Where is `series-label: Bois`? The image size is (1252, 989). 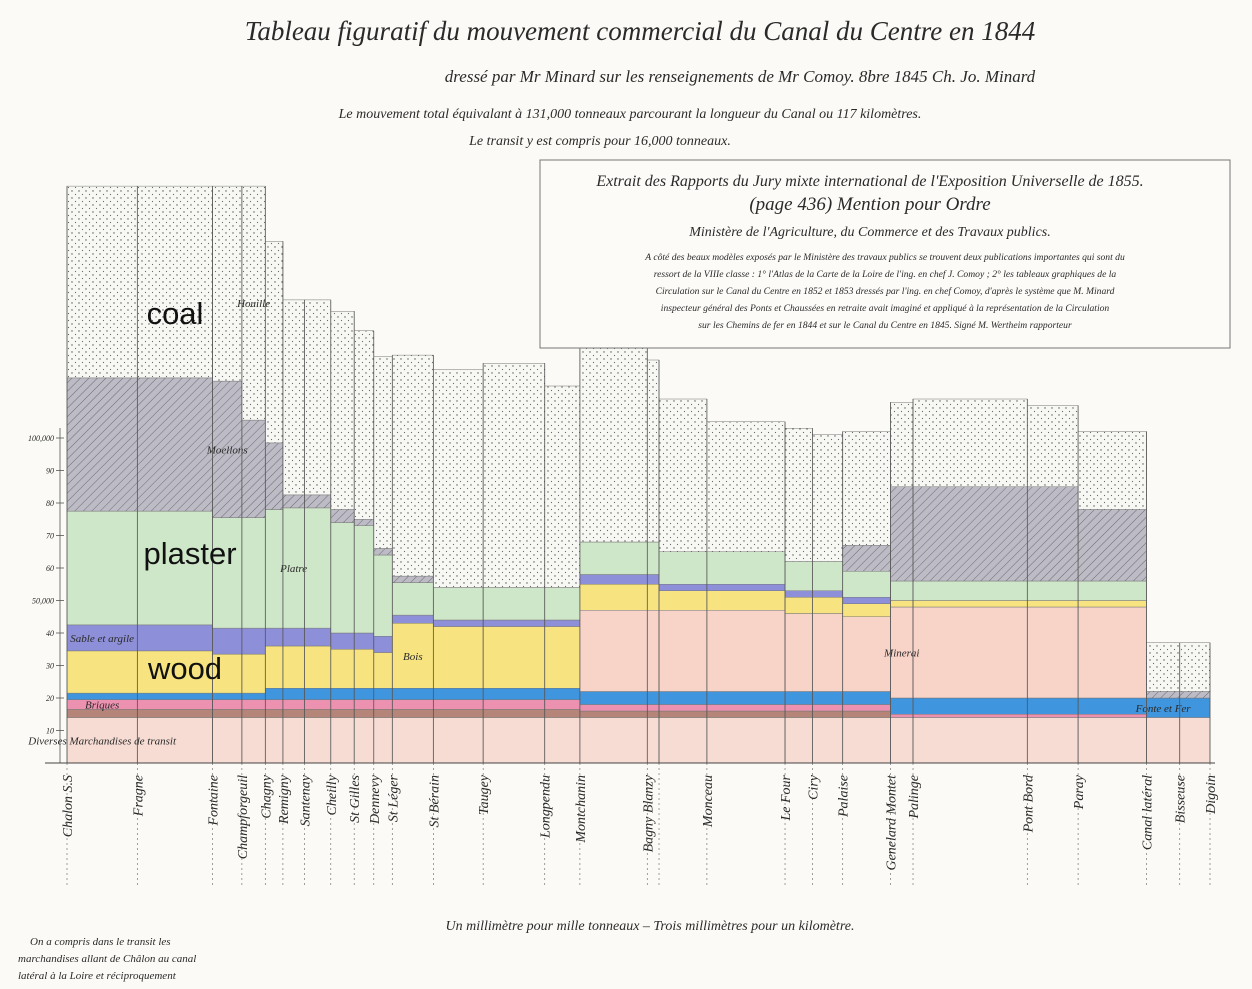
series-label: Bois is located at coordinates (413, 657).